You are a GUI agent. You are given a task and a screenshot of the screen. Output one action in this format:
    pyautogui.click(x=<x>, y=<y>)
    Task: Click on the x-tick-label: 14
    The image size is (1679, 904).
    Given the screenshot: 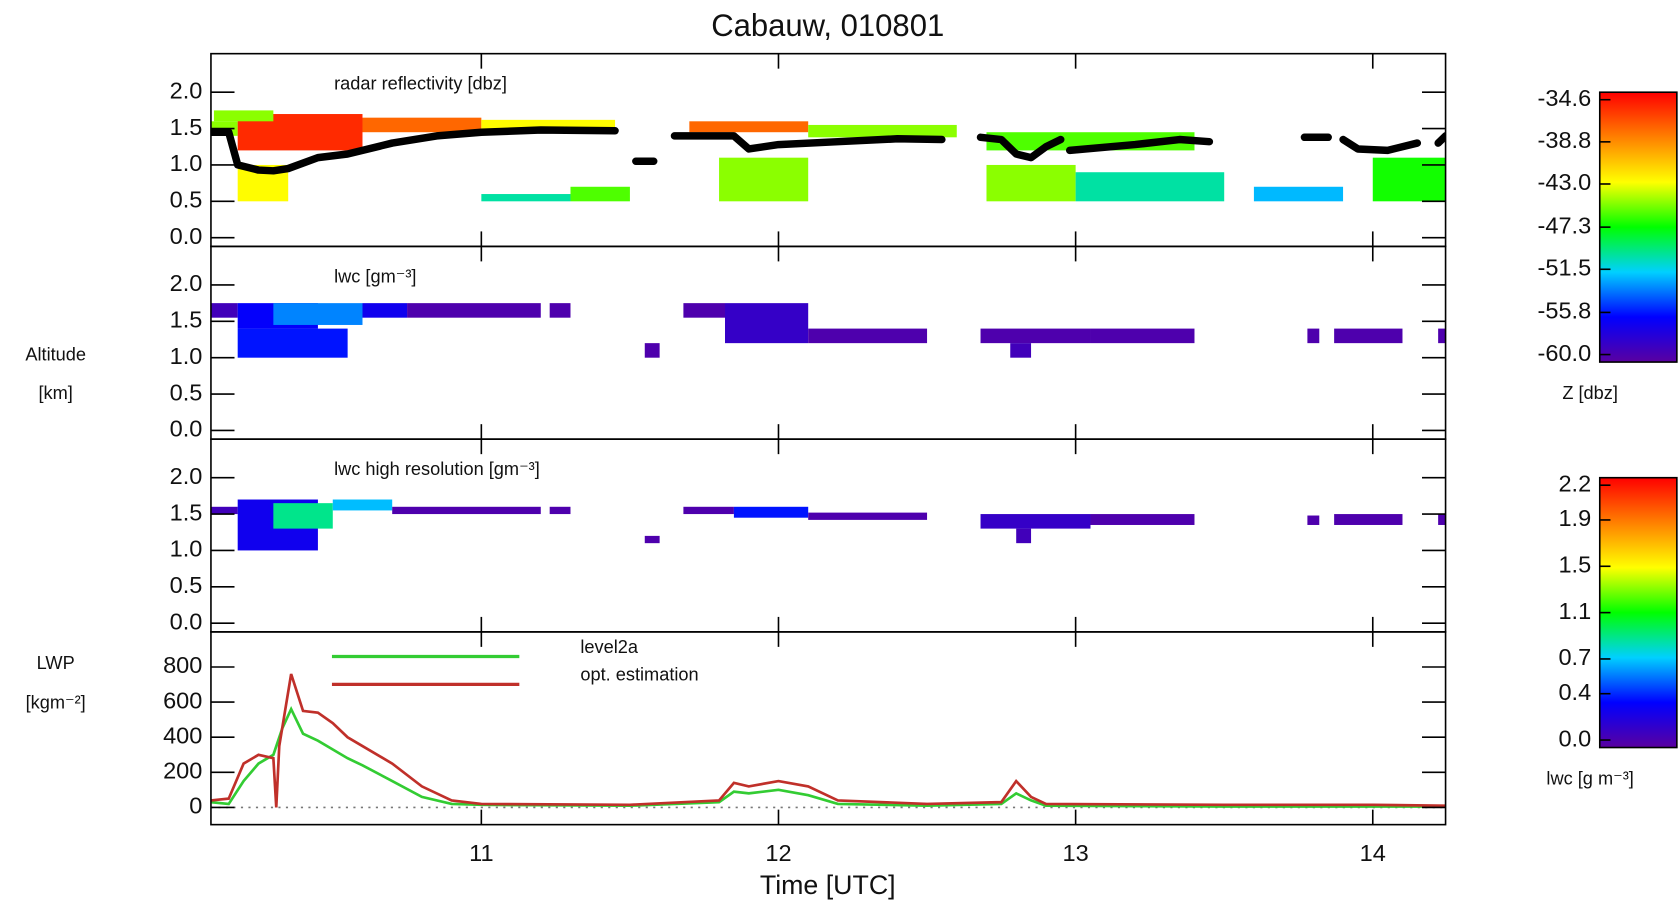 What is the action you would take?
    pyautogui.click(x=1373, y=853)
    